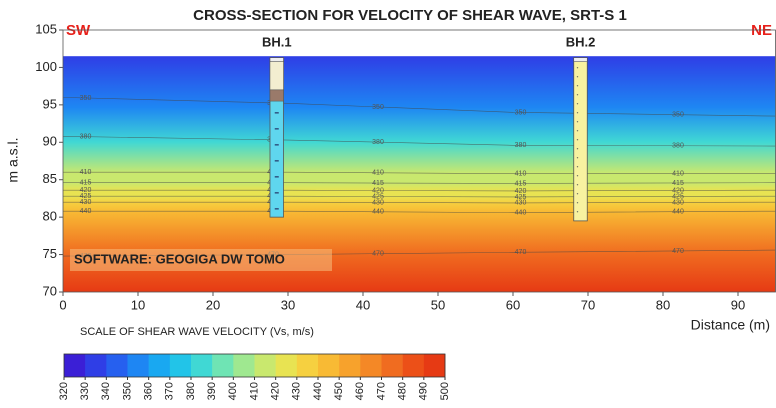  Describe the element at coordinates (445, 391) in the screenshot. I see `colorbar-tick-label: 500` at that location.